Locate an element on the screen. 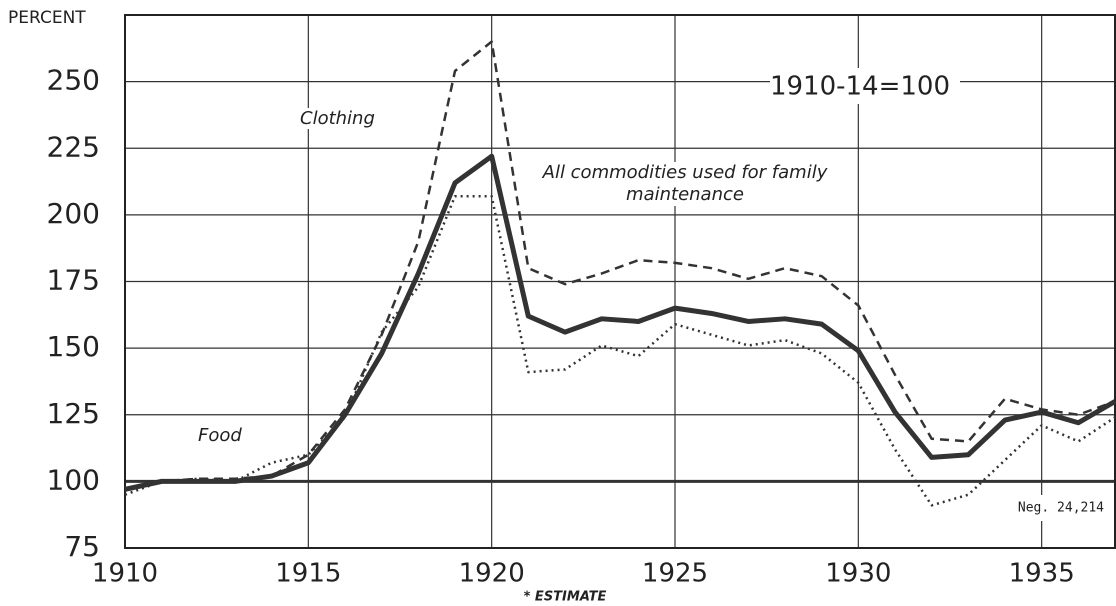  food-label: Food is located at coordinates (220, 435).